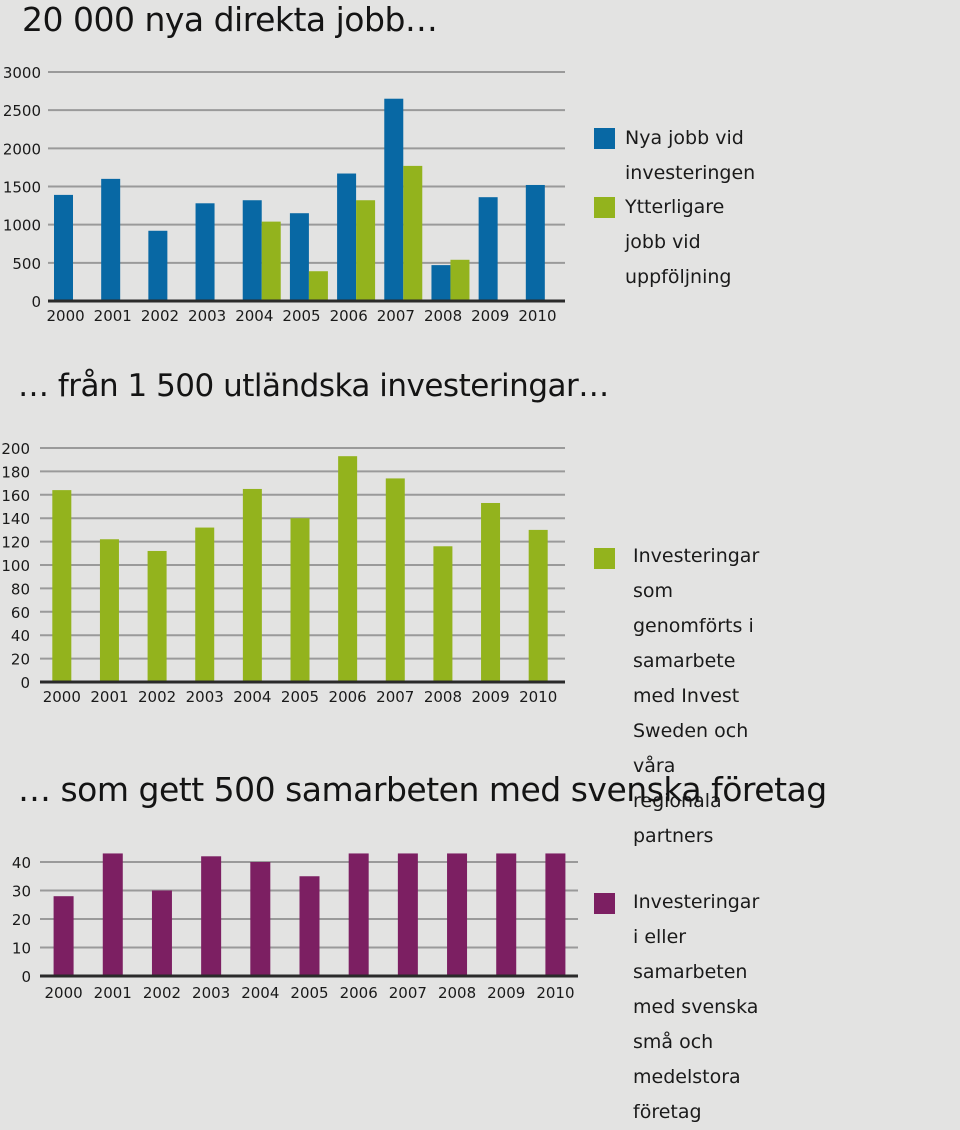 Image resolution: width=960 pixels, height=1130 pixels. Describe the element at coordinates (22, 226) in the screenshot. I see `y-tick-label: 1000` at that location.